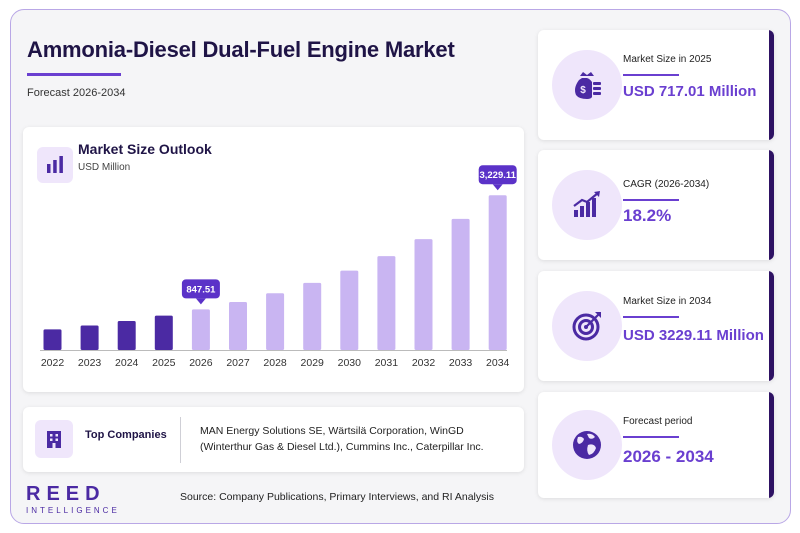 This screenshot has height=533, width=800. Describe the element at coordinates (668, 456) in the screenshot. I see `stat-value: 2026 - 2034` at that location.